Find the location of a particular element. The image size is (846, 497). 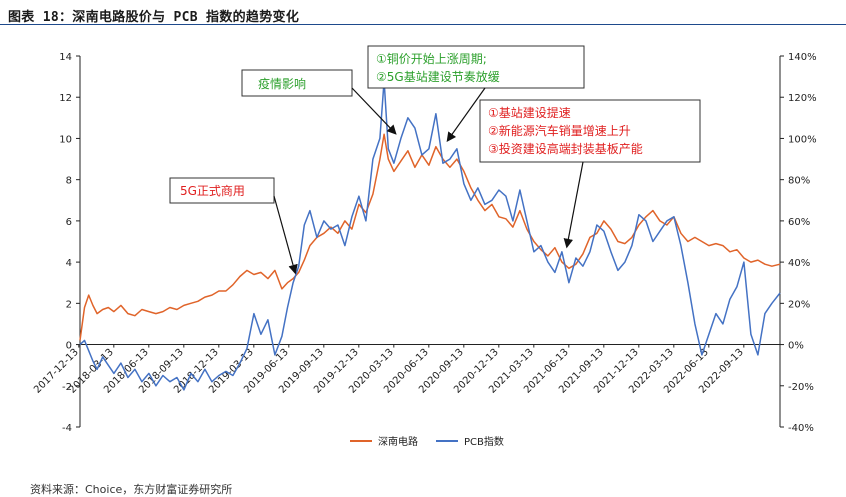

left-axis-ticks: -4 -2 0 2 4 6 8 10 12 14 is located at coordinates (69, 243).